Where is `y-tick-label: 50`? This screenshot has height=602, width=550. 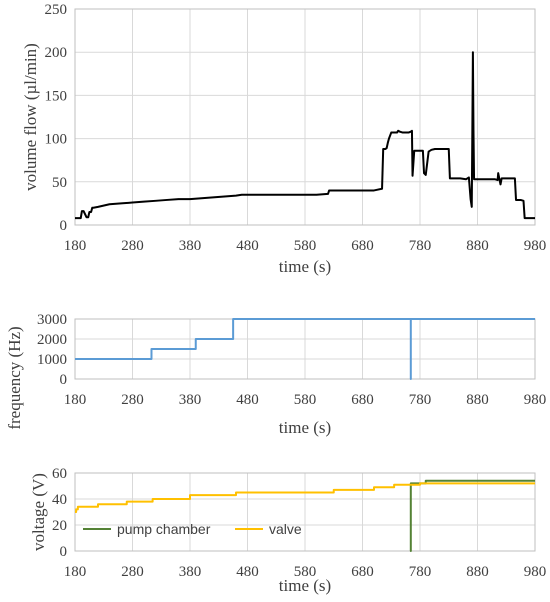
y-tick-label: 50 is located at coordinates (59, 183).